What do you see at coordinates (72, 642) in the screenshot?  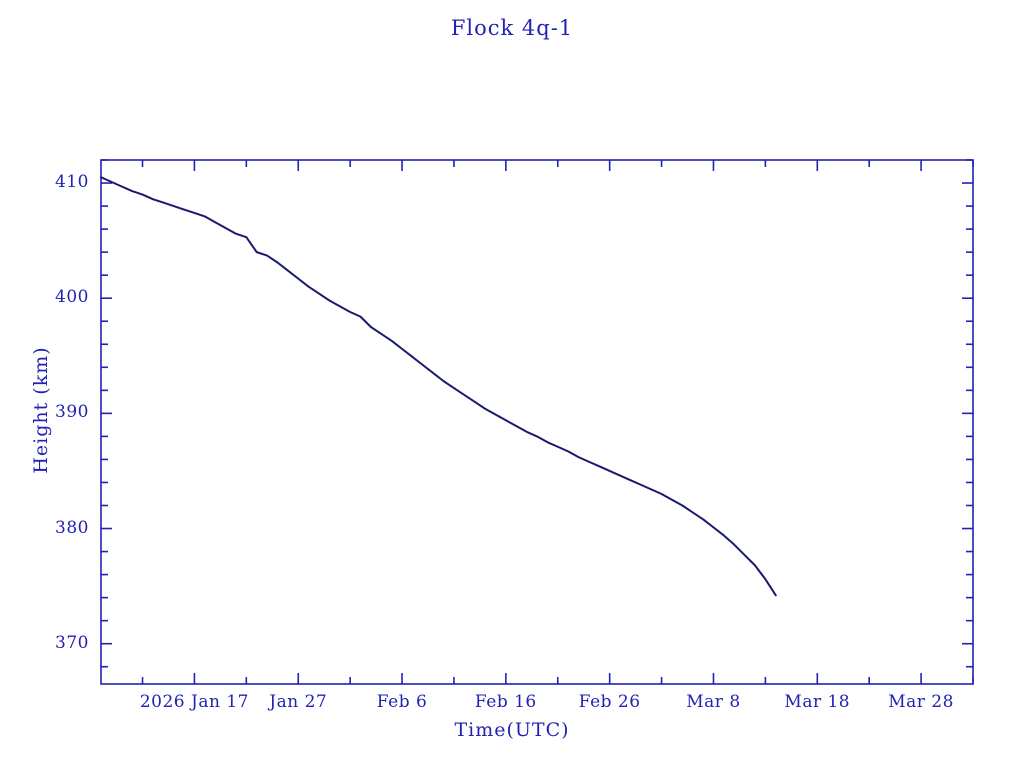 I see `y-tick-label: 370` at bounding box center [72, 642].